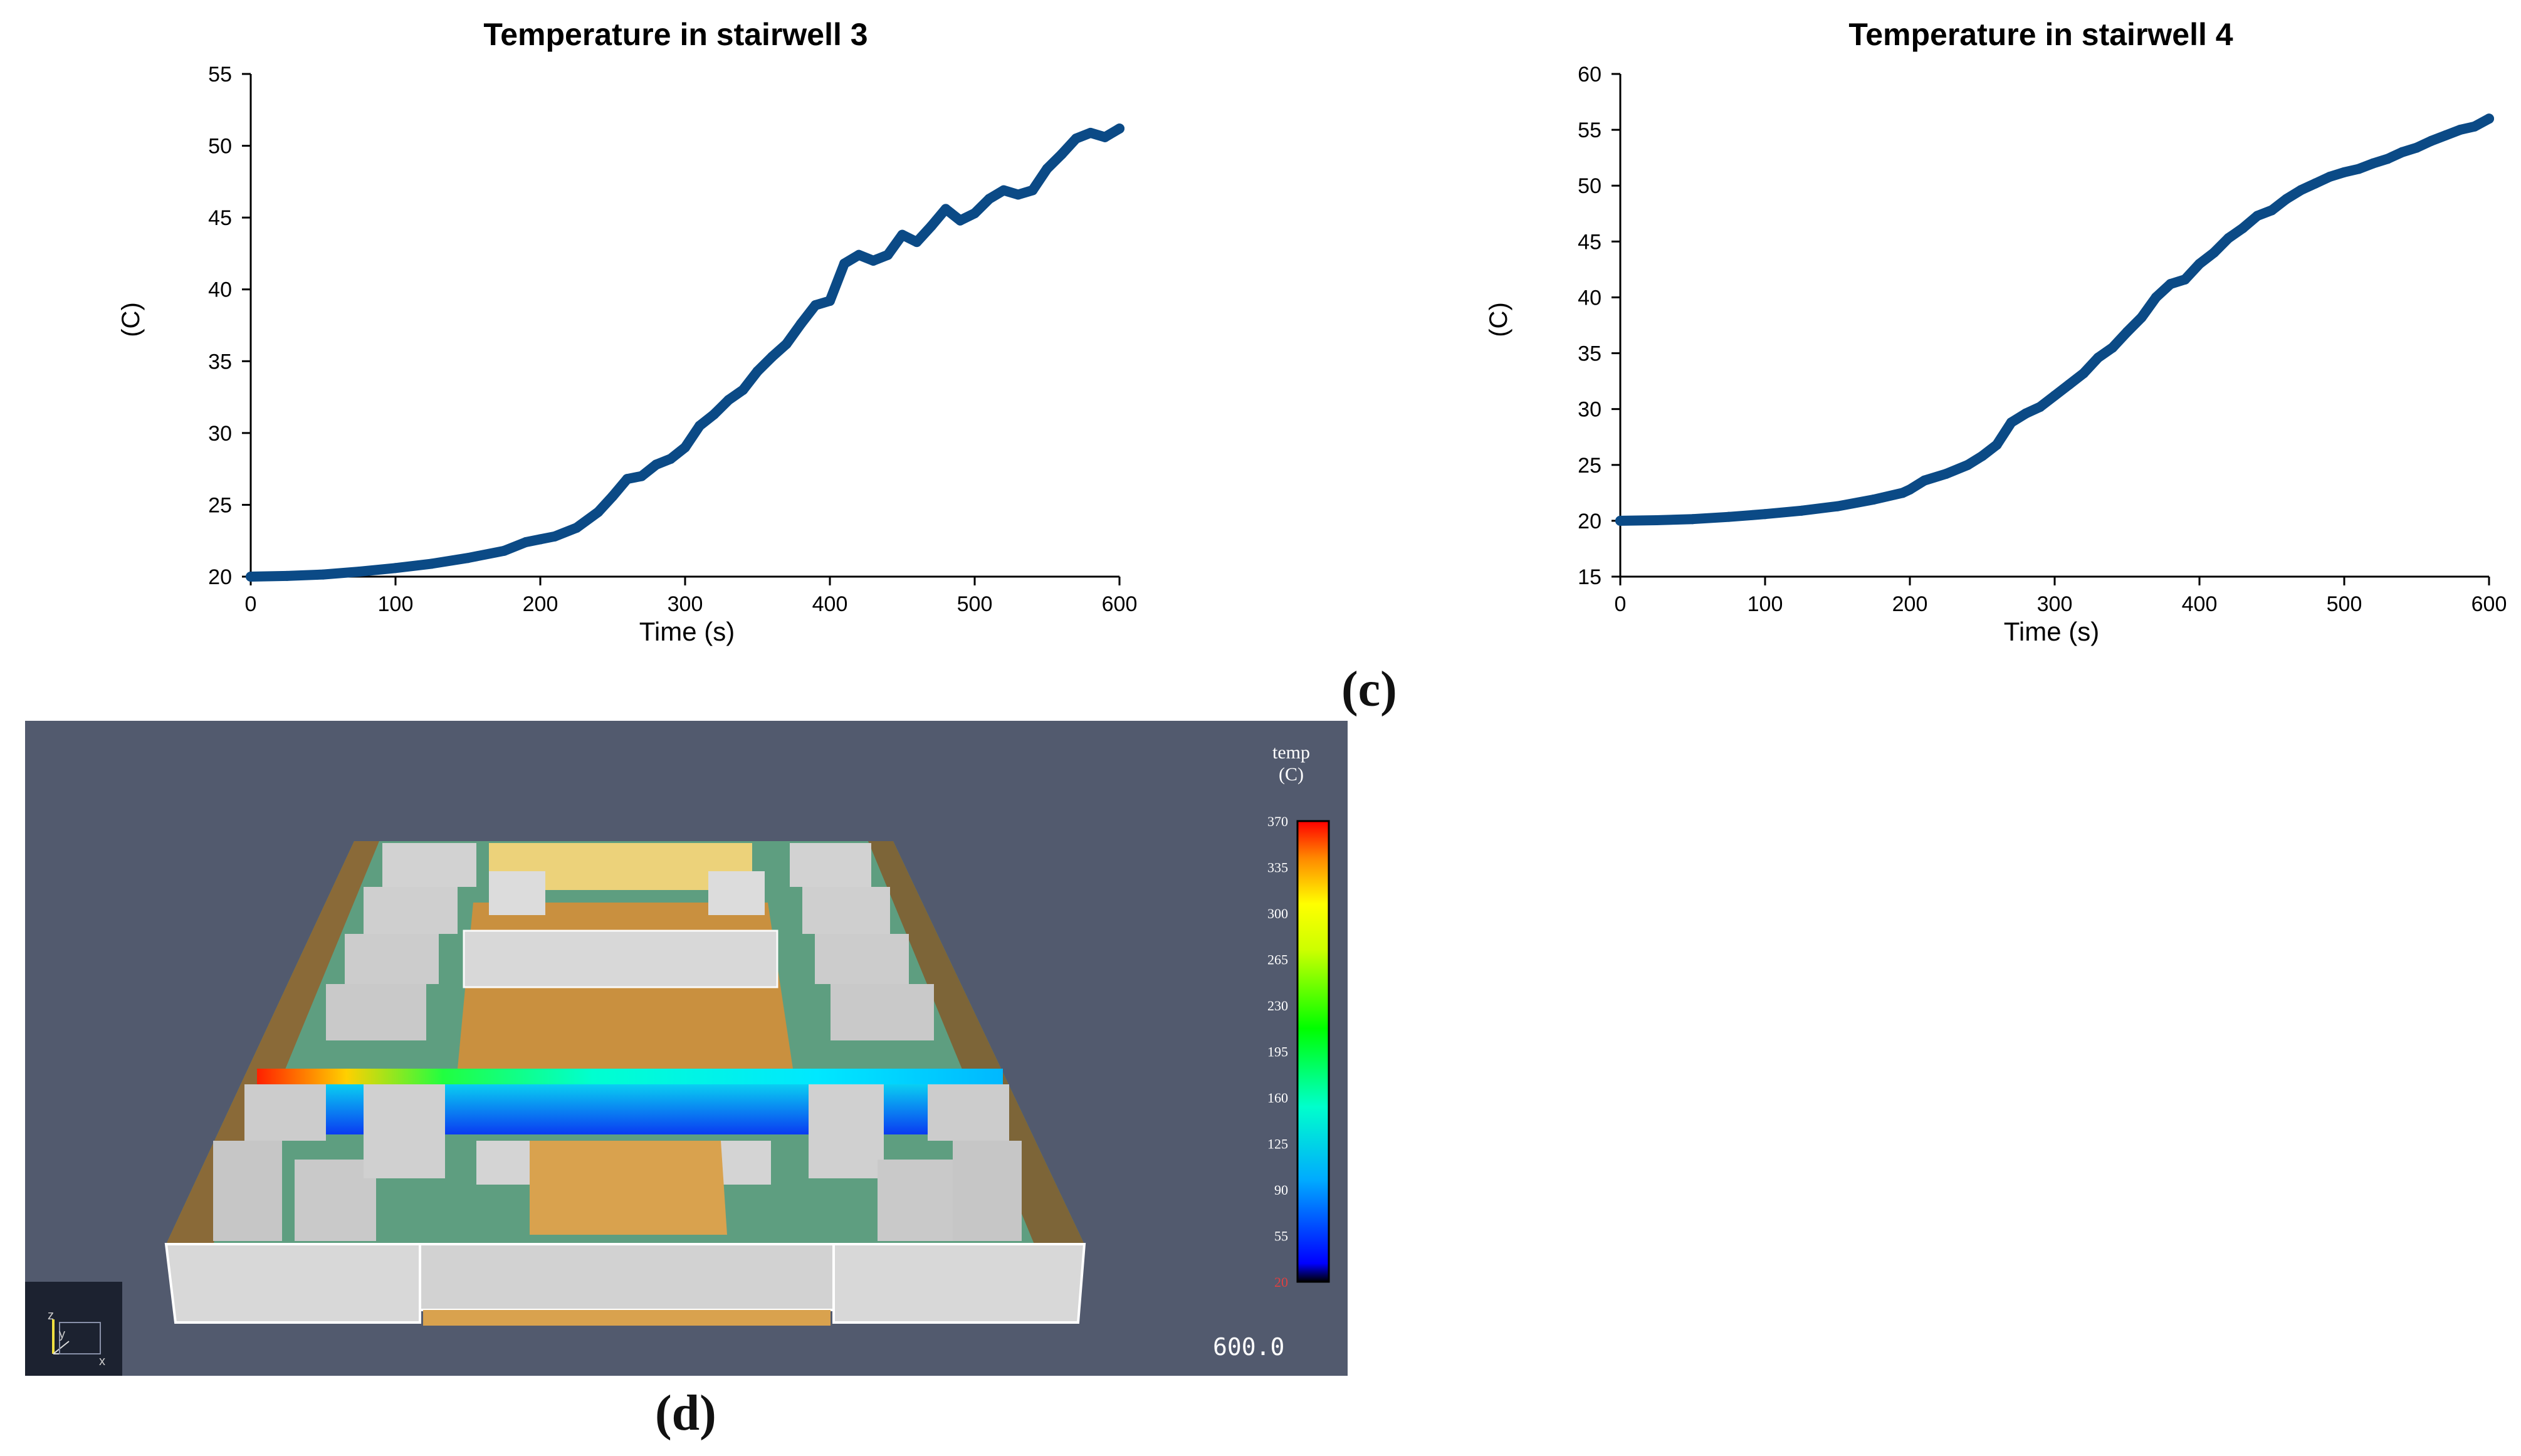 This screenshot has width=2521, height=1456. Describe the element at coordinates (1277, 1006) in the screenshot. I see `legend-tick-label: 230` at that location.